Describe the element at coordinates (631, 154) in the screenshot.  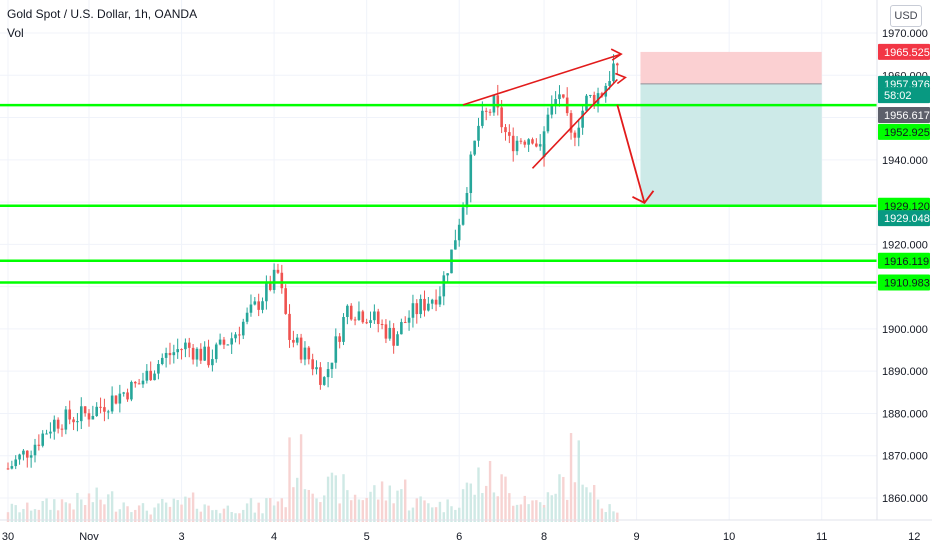
I see `breakdown-arrow` at that location.